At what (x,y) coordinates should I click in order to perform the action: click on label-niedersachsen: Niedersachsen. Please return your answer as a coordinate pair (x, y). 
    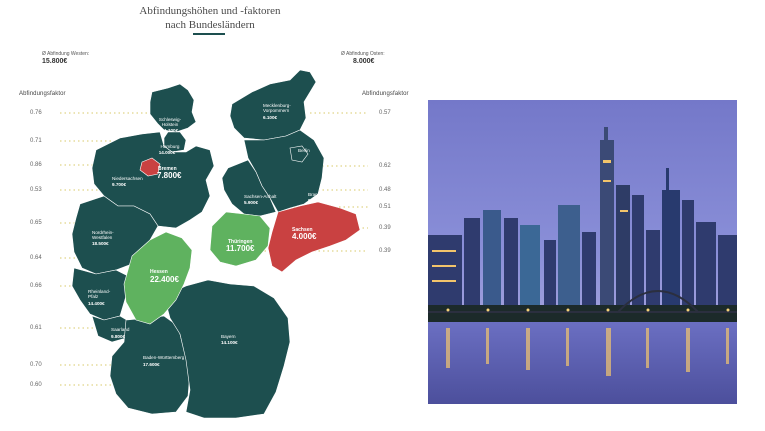
    Looking at the image, I should click on (127, 178).